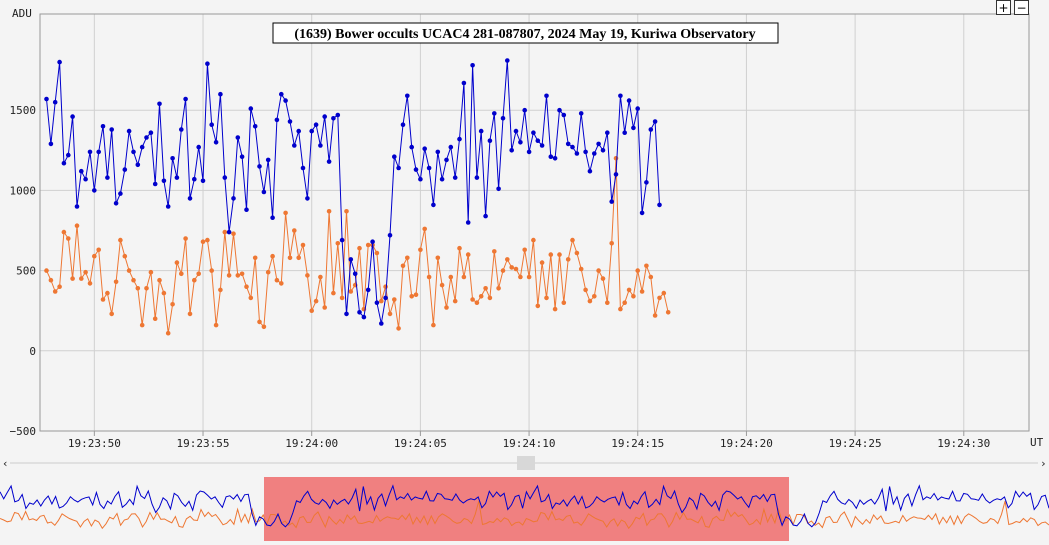  I want to click on scroll-right-arrow: ›, so click(1043, 463).